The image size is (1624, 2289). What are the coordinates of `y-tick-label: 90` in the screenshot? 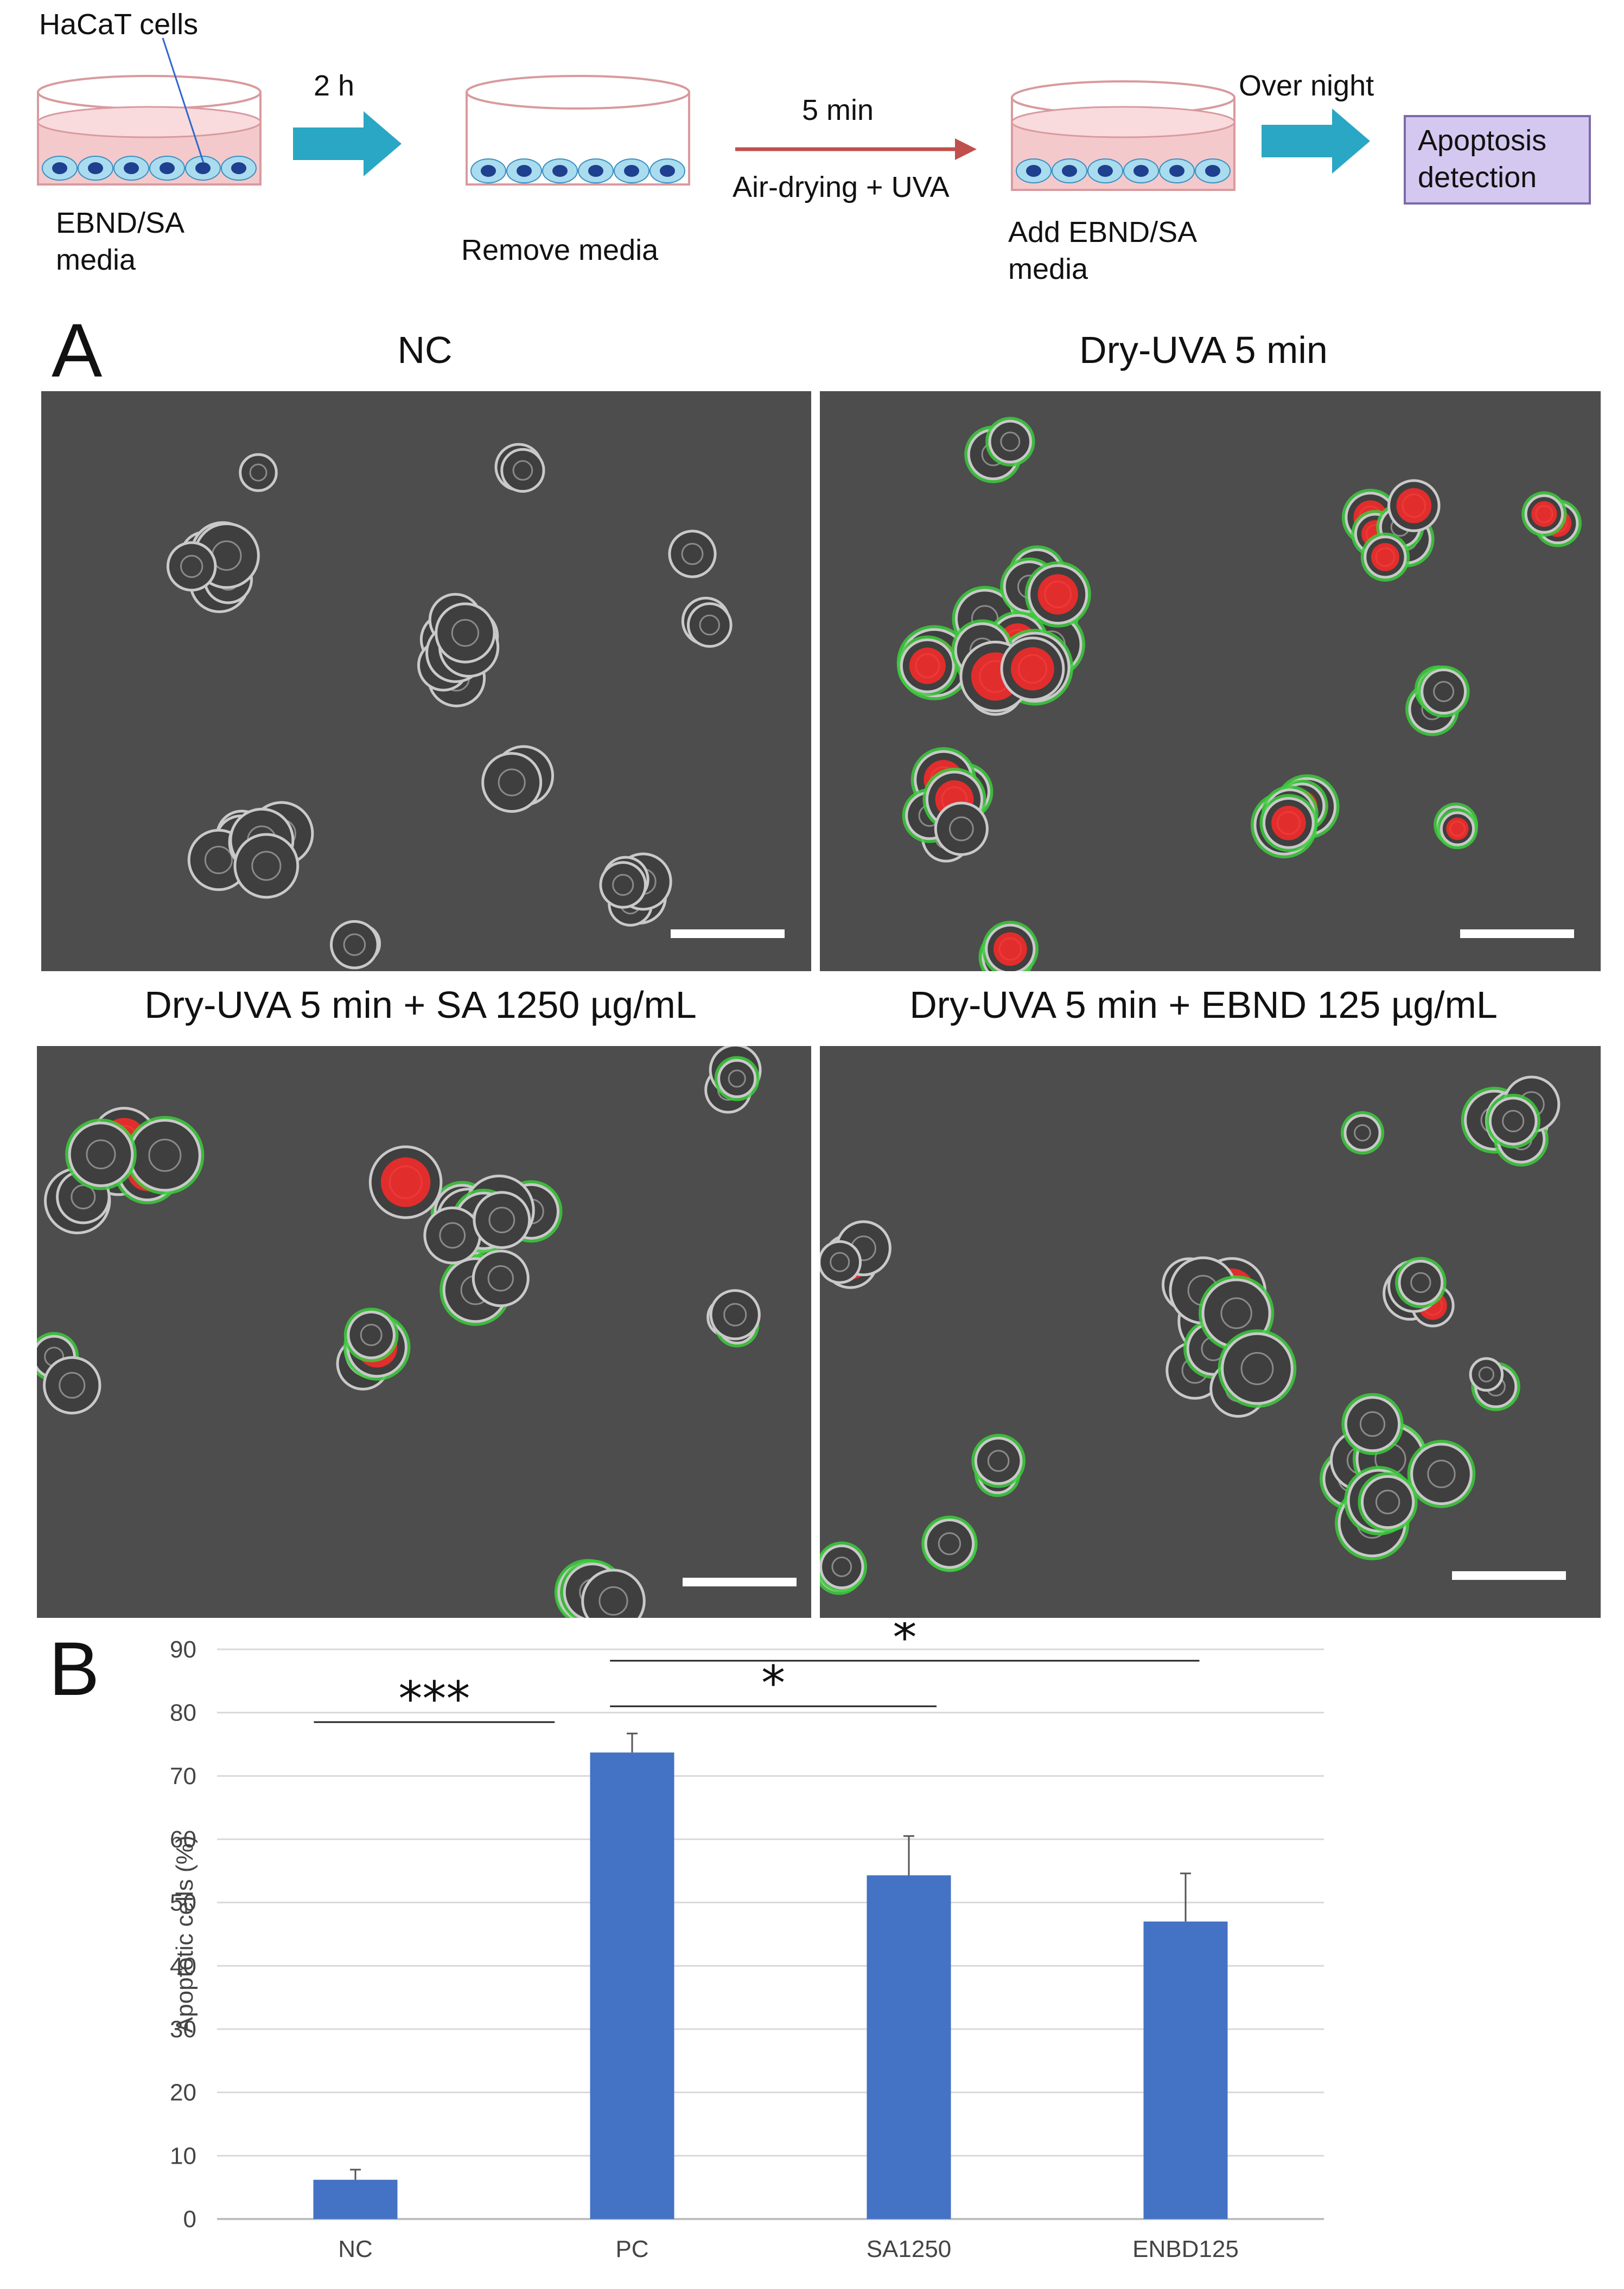 It's located at (183, 1649).